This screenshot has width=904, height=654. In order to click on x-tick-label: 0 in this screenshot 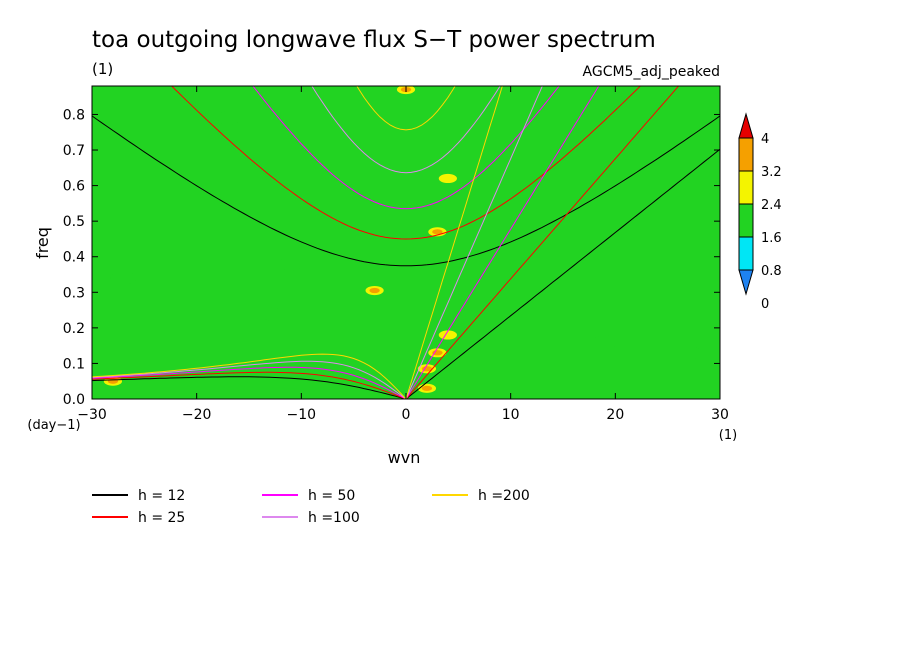, I will do `click(406, 415)`.